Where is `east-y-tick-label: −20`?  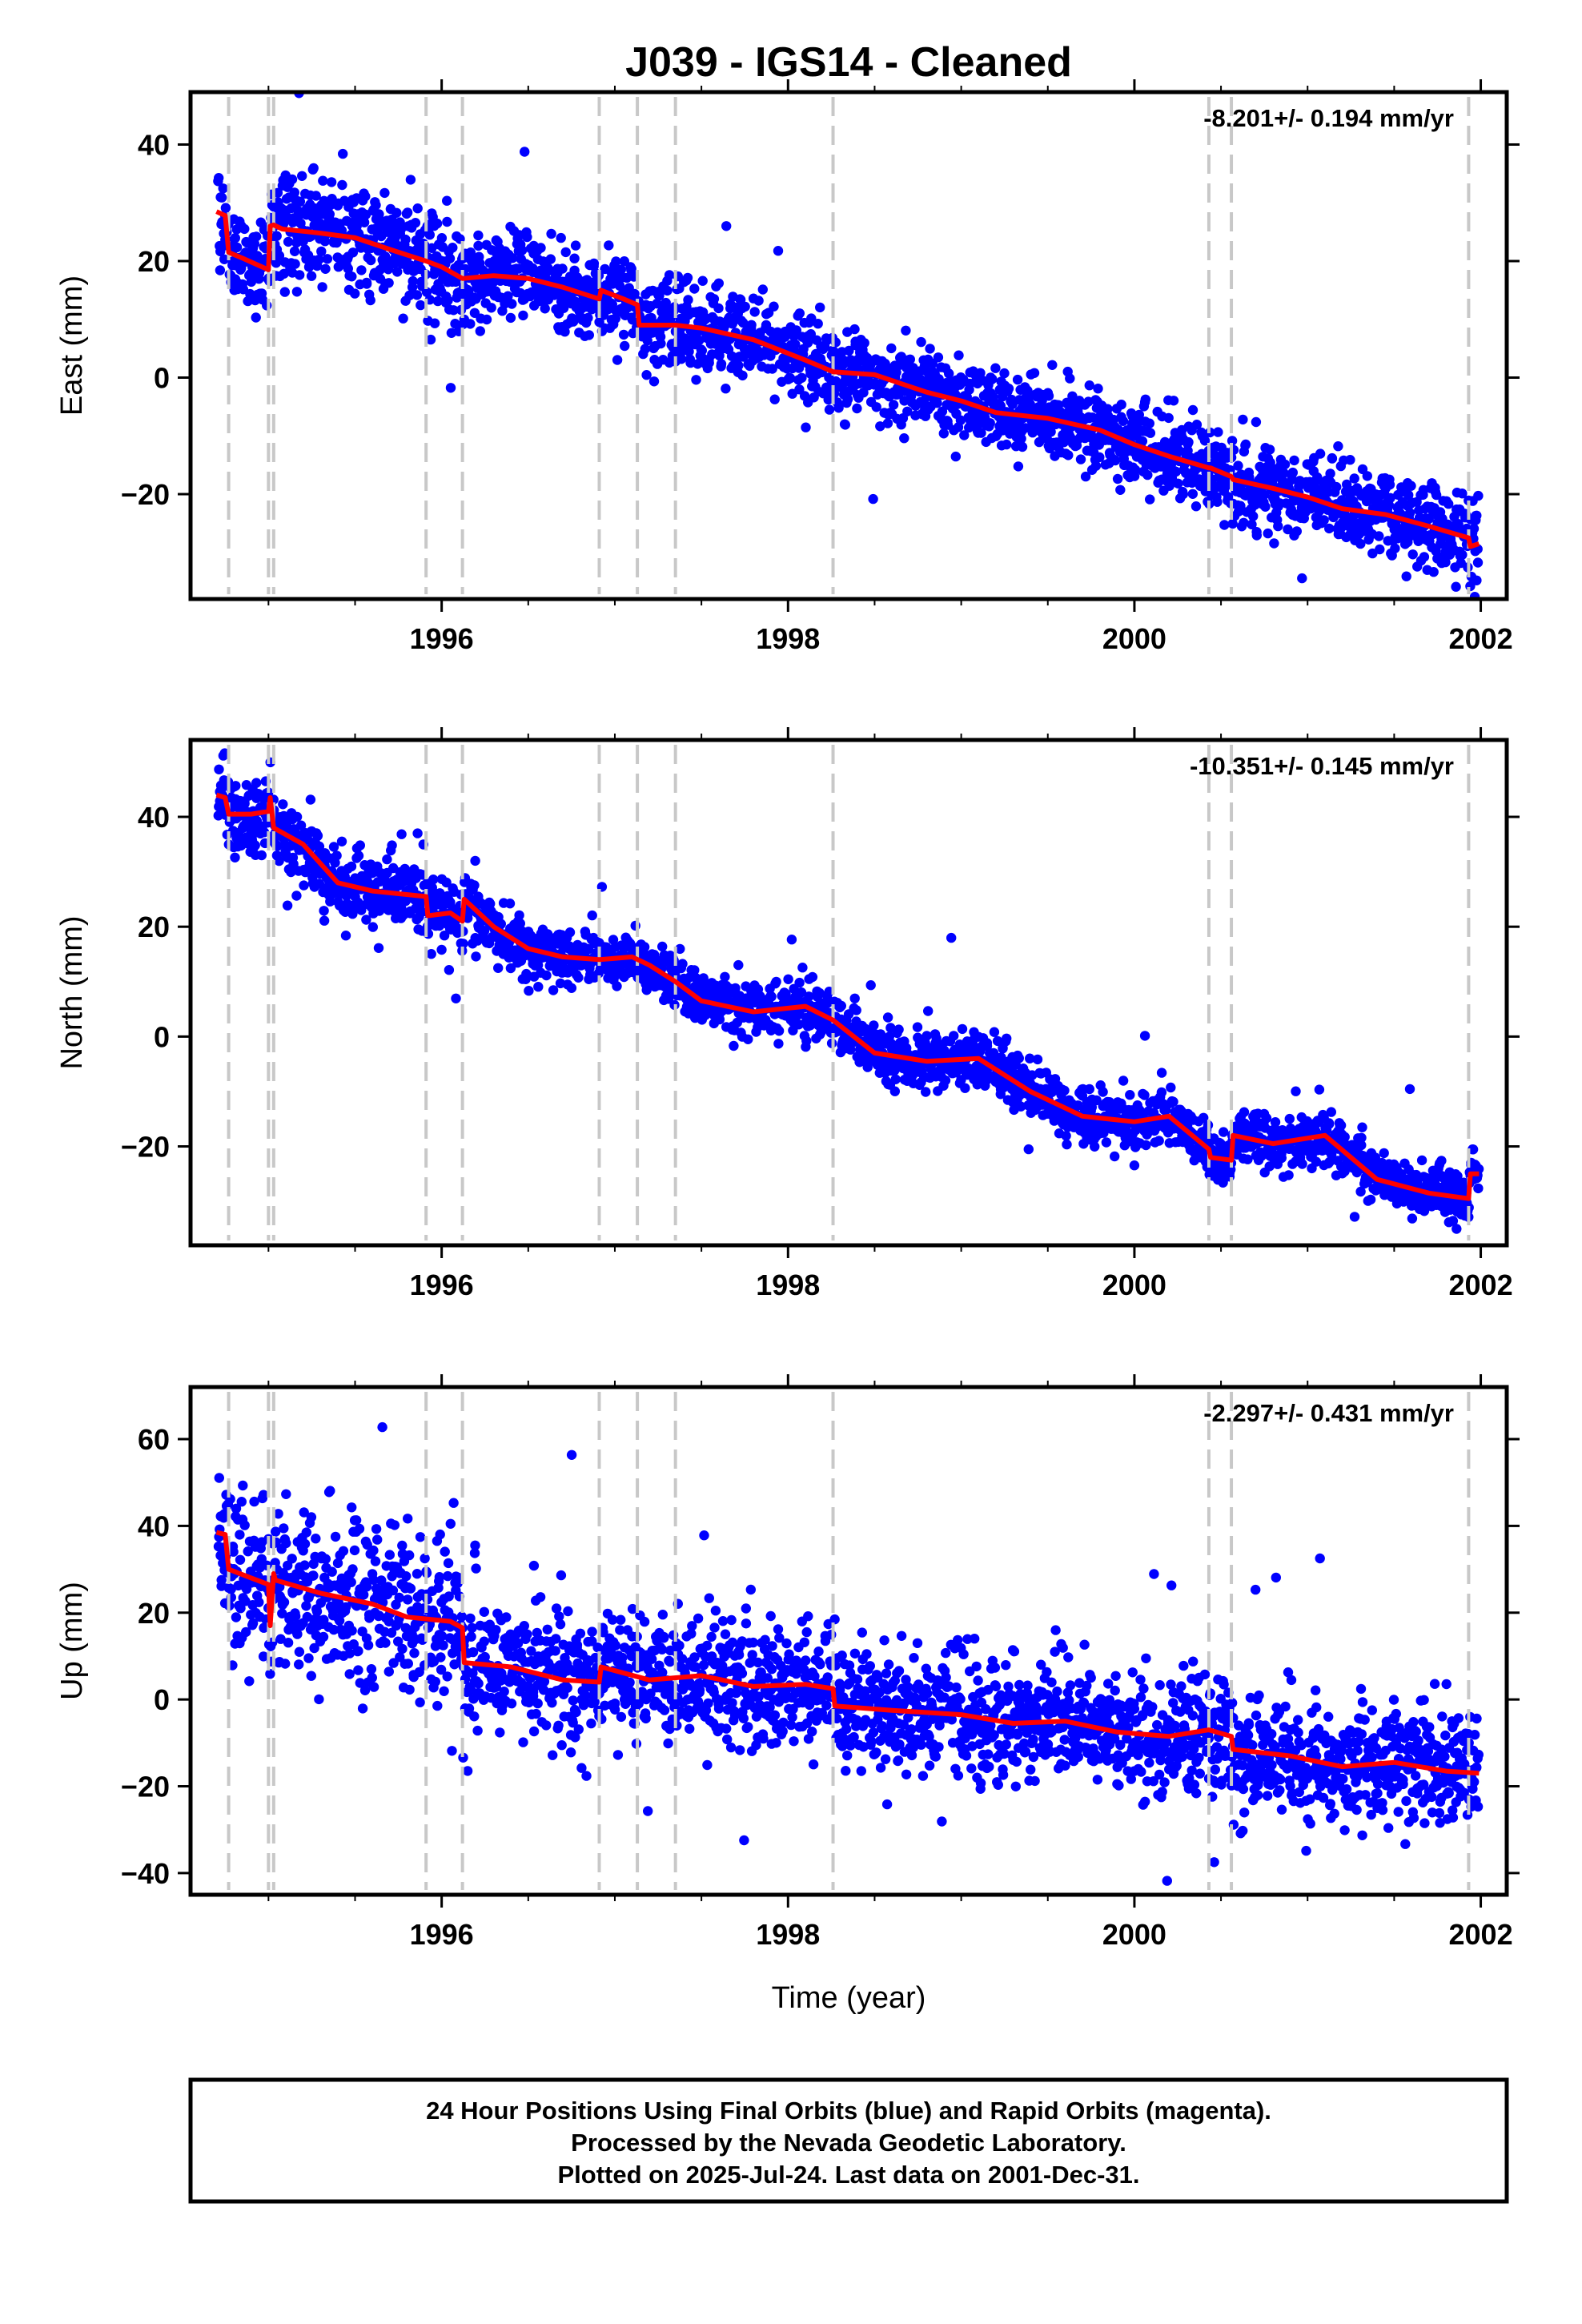 east-y-tick-label: −20 is located at coordinates (145, 494).